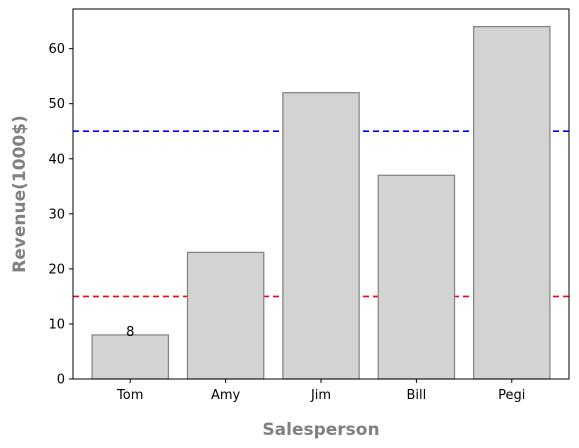  What do you see at coordinates (56, 324) in the screenshot?
I see `y-tick-label: 10` at bounding box center [56, 324].